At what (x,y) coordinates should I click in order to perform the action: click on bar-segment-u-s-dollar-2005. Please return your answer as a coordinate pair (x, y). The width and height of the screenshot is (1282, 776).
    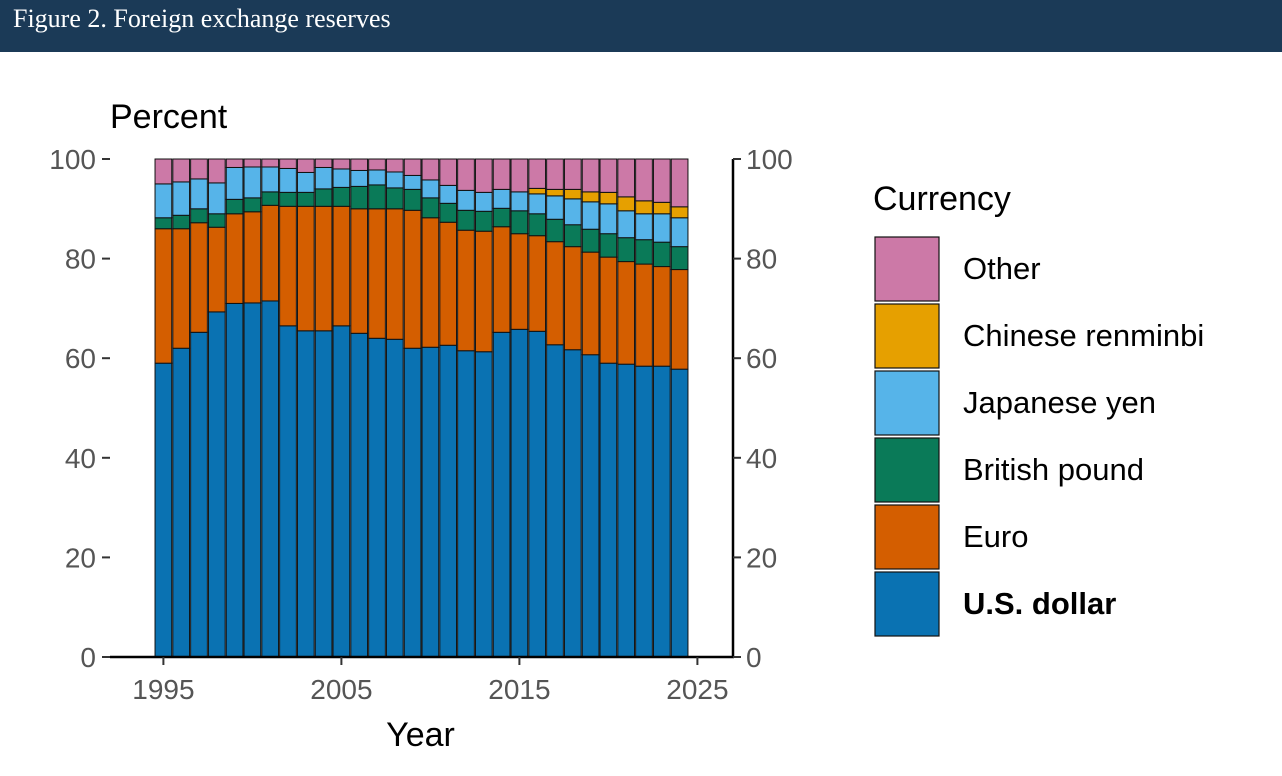
    Looking at the image, I should click on (341, 491).